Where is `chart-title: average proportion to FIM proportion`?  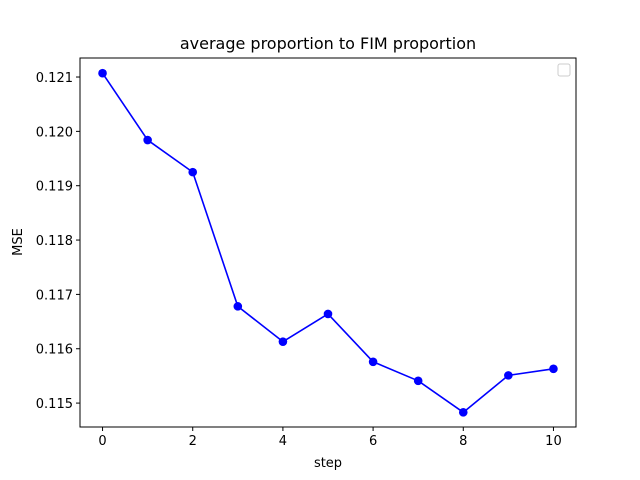
chart-title: average proportion to FIM proportion is located at coordinates (328, 43).